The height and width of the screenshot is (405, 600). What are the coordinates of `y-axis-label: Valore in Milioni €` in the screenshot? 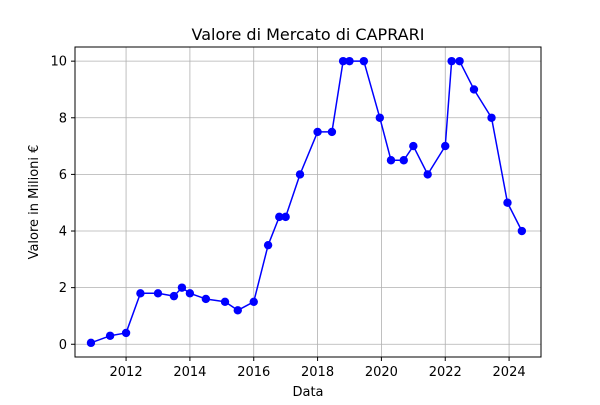 It's located at (34, 202).